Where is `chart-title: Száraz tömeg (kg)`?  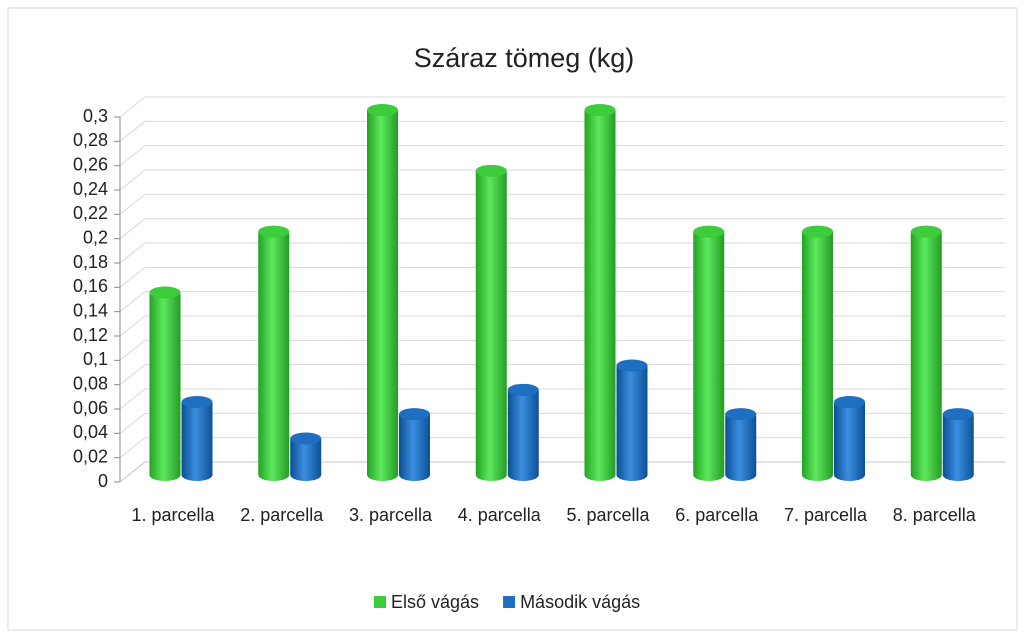 chart-title: Száraz tömeg (kg) is located at coordinates (524, 58).